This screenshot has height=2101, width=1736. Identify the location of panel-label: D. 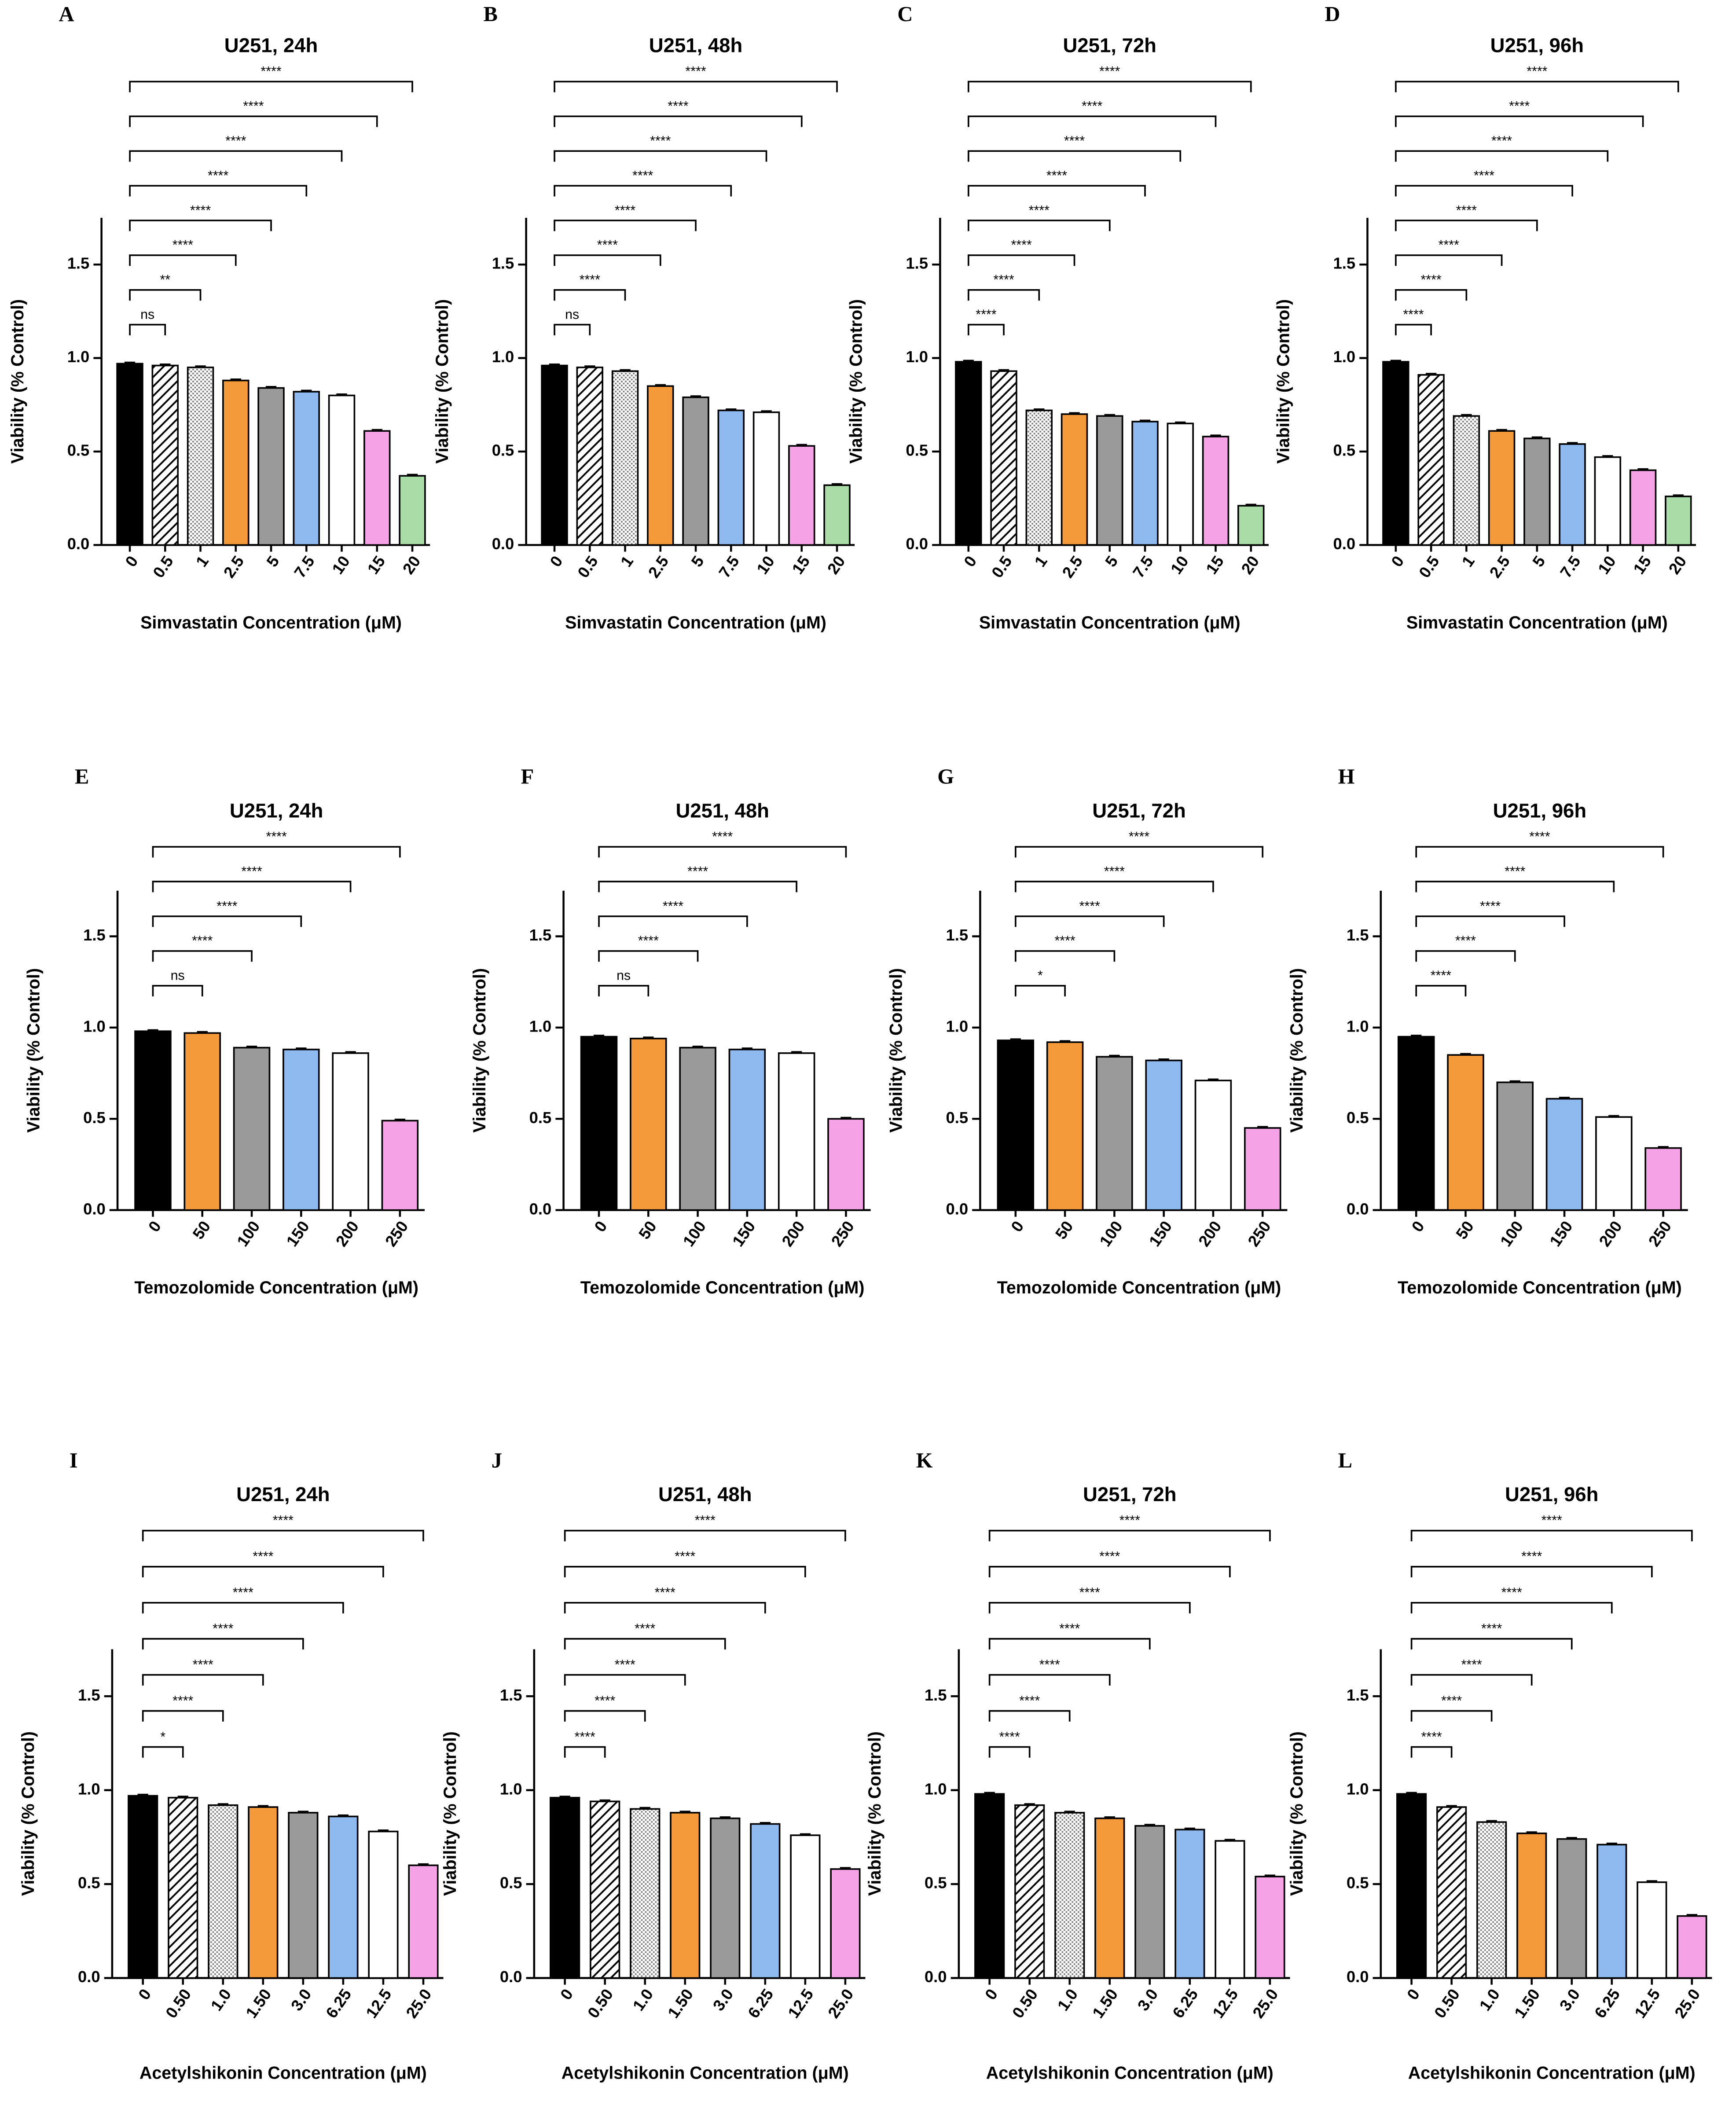
(1332, 14).